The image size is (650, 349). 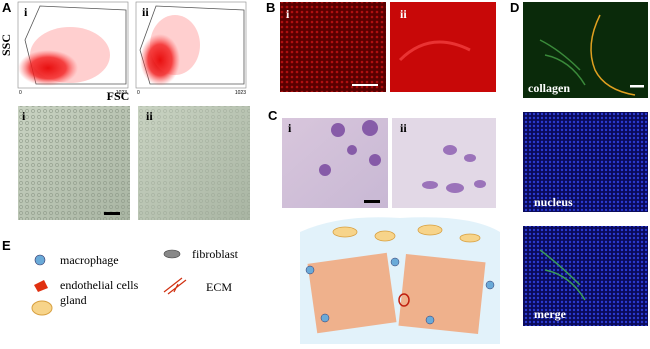 What do you see at coordinates (219, 287) in the screenshot?
I see `legend-entry: ECM` at bounding box center [219, 287].